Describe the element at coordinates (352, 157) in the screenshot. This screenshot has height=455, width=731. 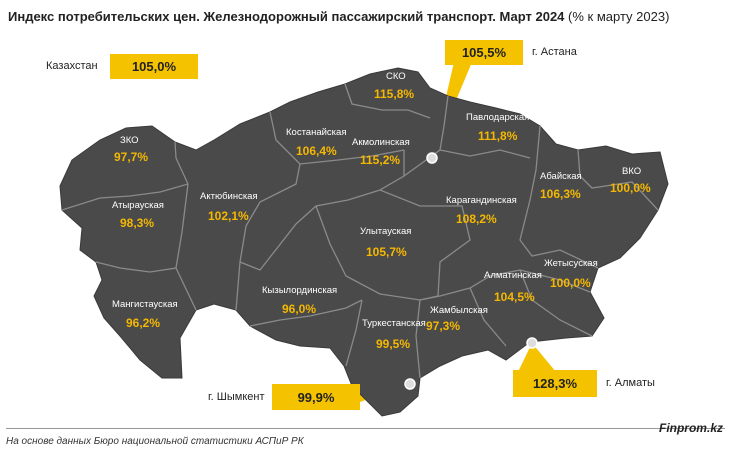
I see `border-kostanay-south` at that location.